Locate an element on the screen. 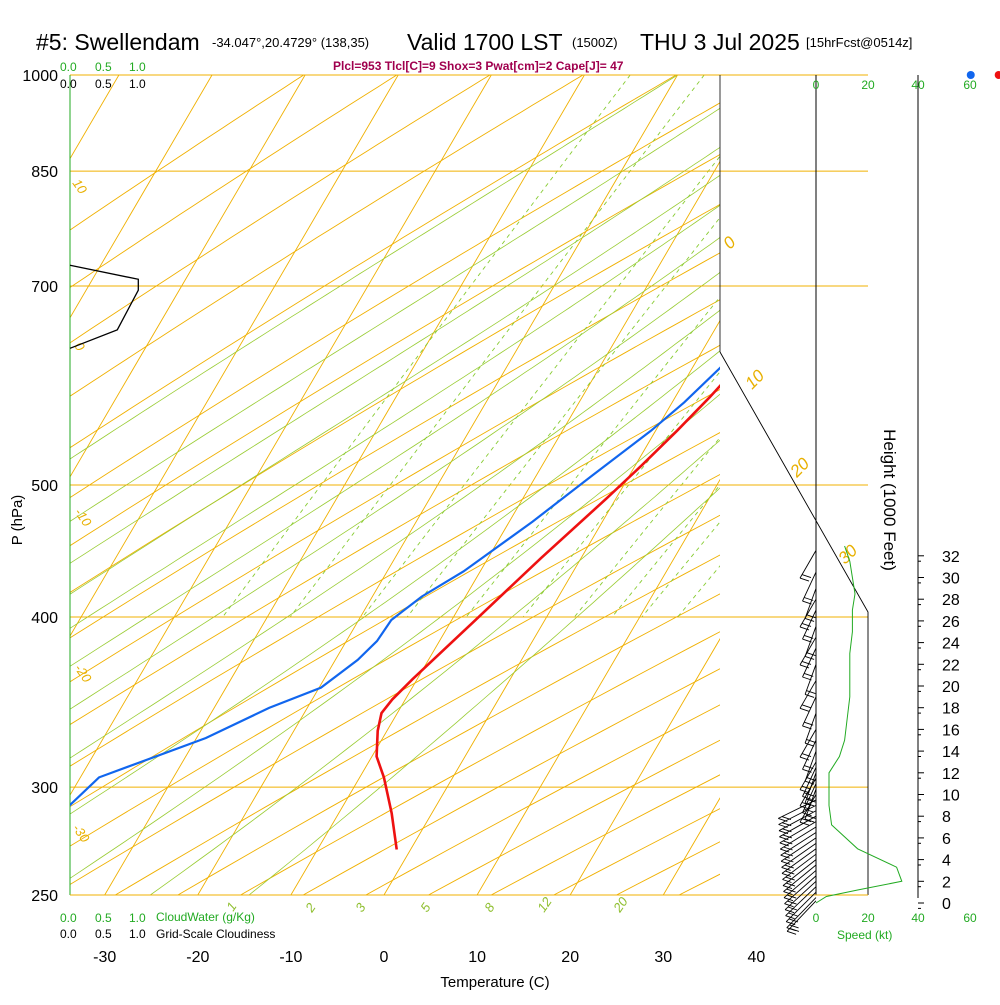 The width and height of the screenshot is (1000, 1005). mixing-ratio-label: 12 is located at coordinates (544, 904).